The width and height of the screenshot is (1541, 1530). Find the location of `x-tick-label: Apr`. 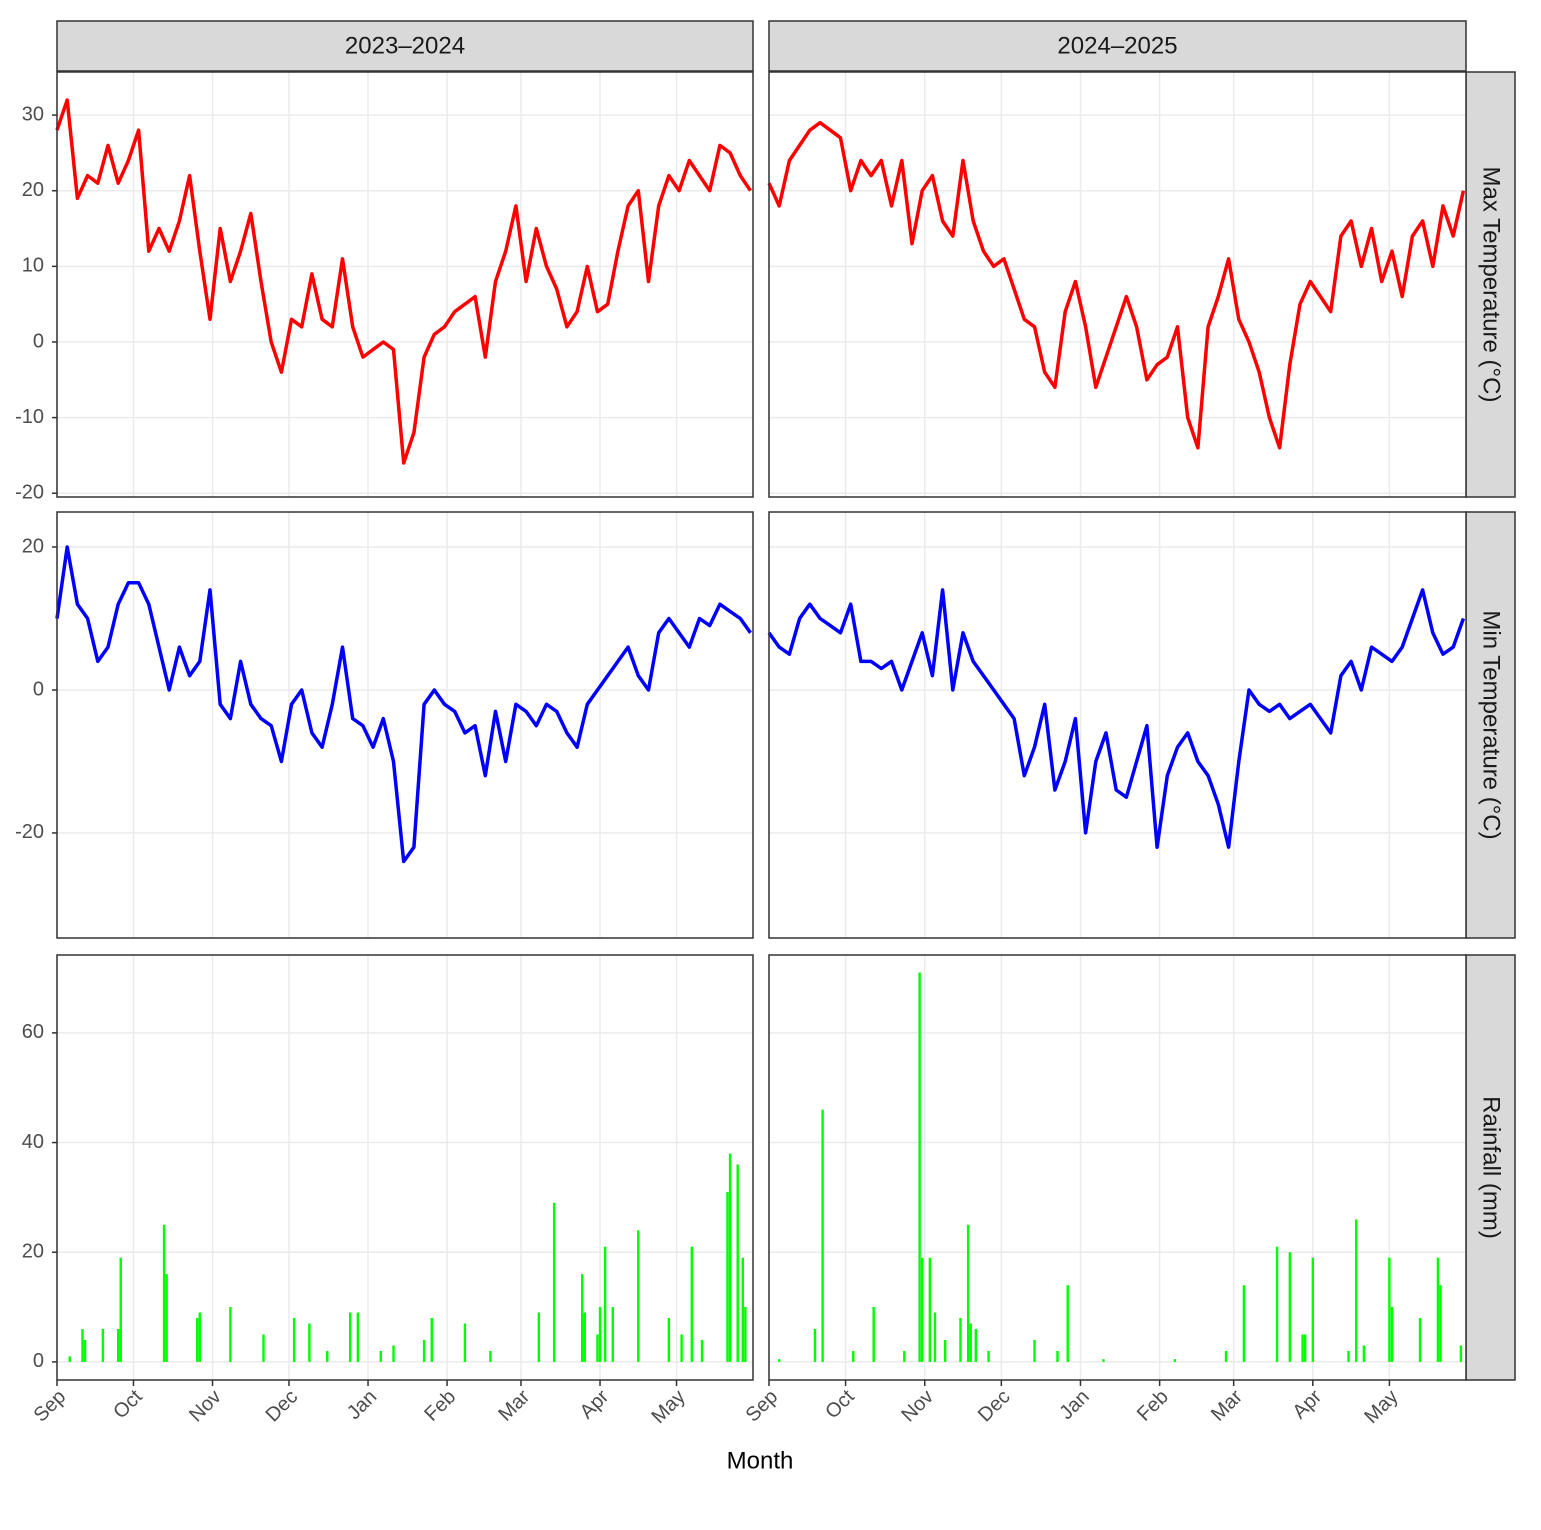

x-tick-label: Apr is located at coordinates (1308, 1404).